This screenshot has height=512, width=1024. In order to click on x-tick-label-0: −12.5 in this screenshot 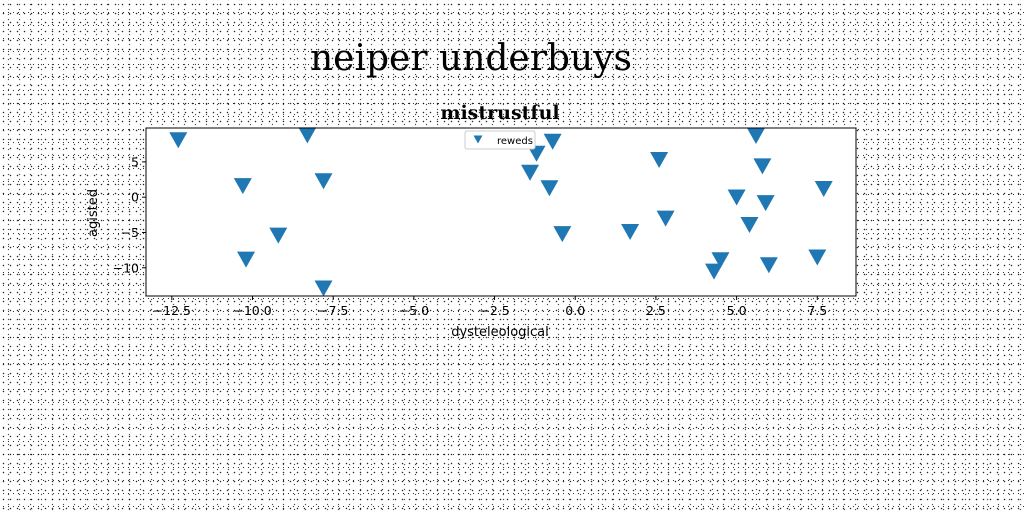, I will do `click(172, 310)`.